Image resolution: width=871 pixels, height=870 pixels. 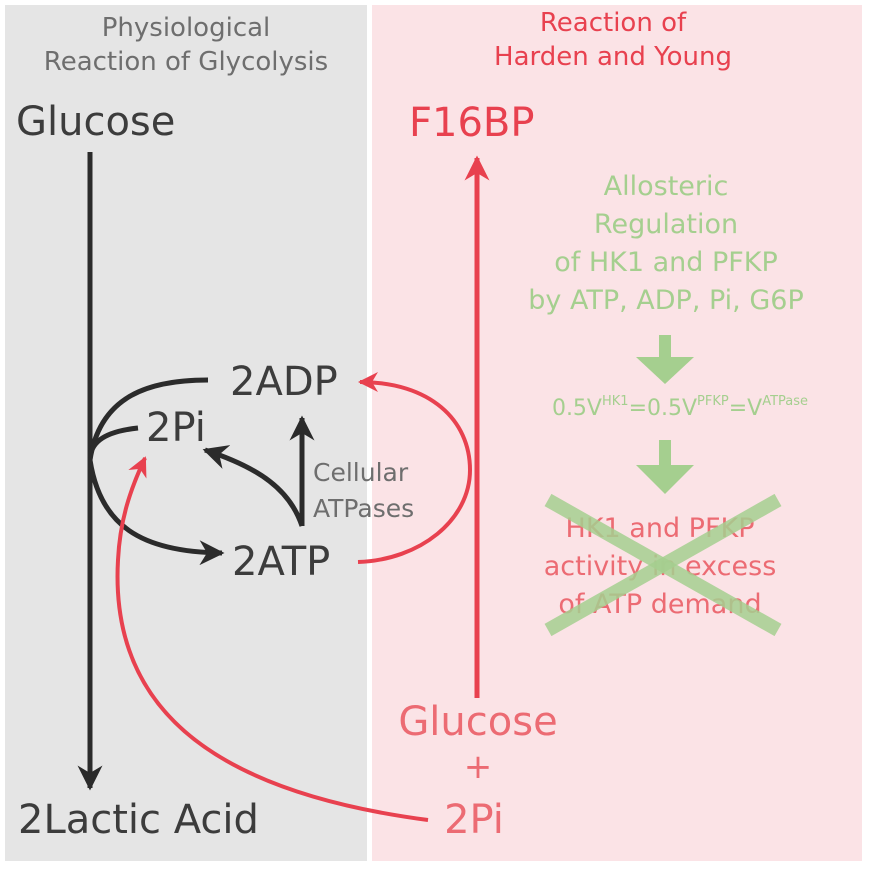 I want to click on left-header-line-1: Physiological, so click(x=186, y=28).